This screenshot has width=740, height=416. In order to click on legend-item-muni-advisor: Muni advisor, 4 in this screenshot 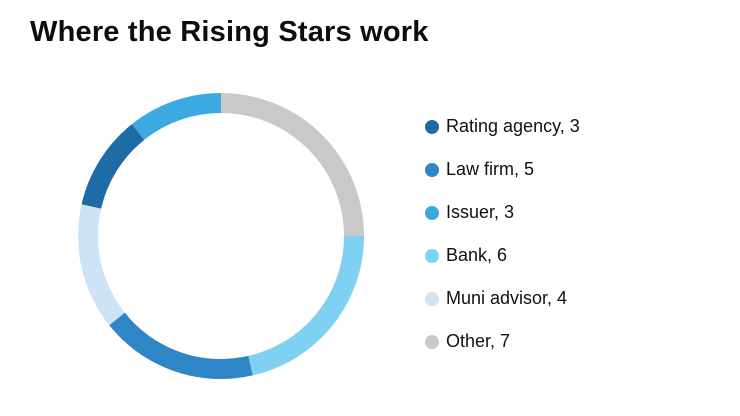, I will do `click(502, 298)`.